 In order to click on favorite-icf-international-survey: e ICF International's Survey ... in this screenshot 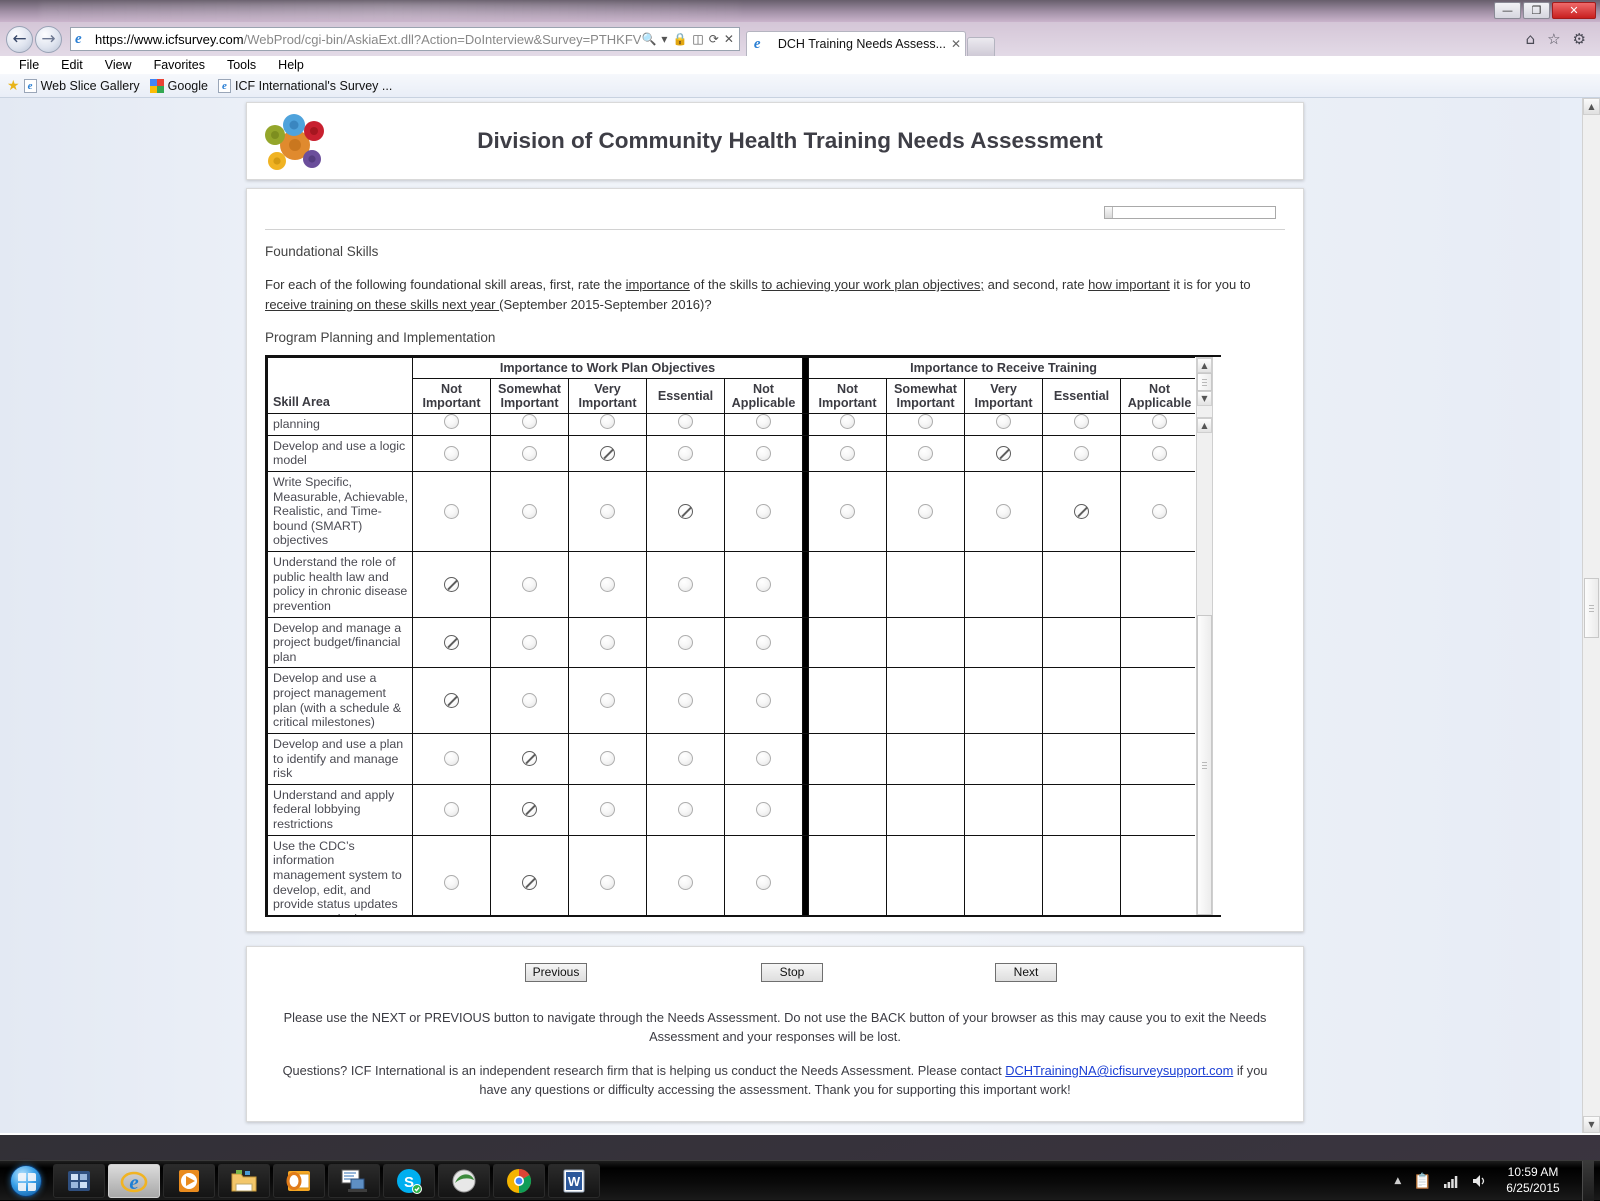, I will do `click(308, 86)`.